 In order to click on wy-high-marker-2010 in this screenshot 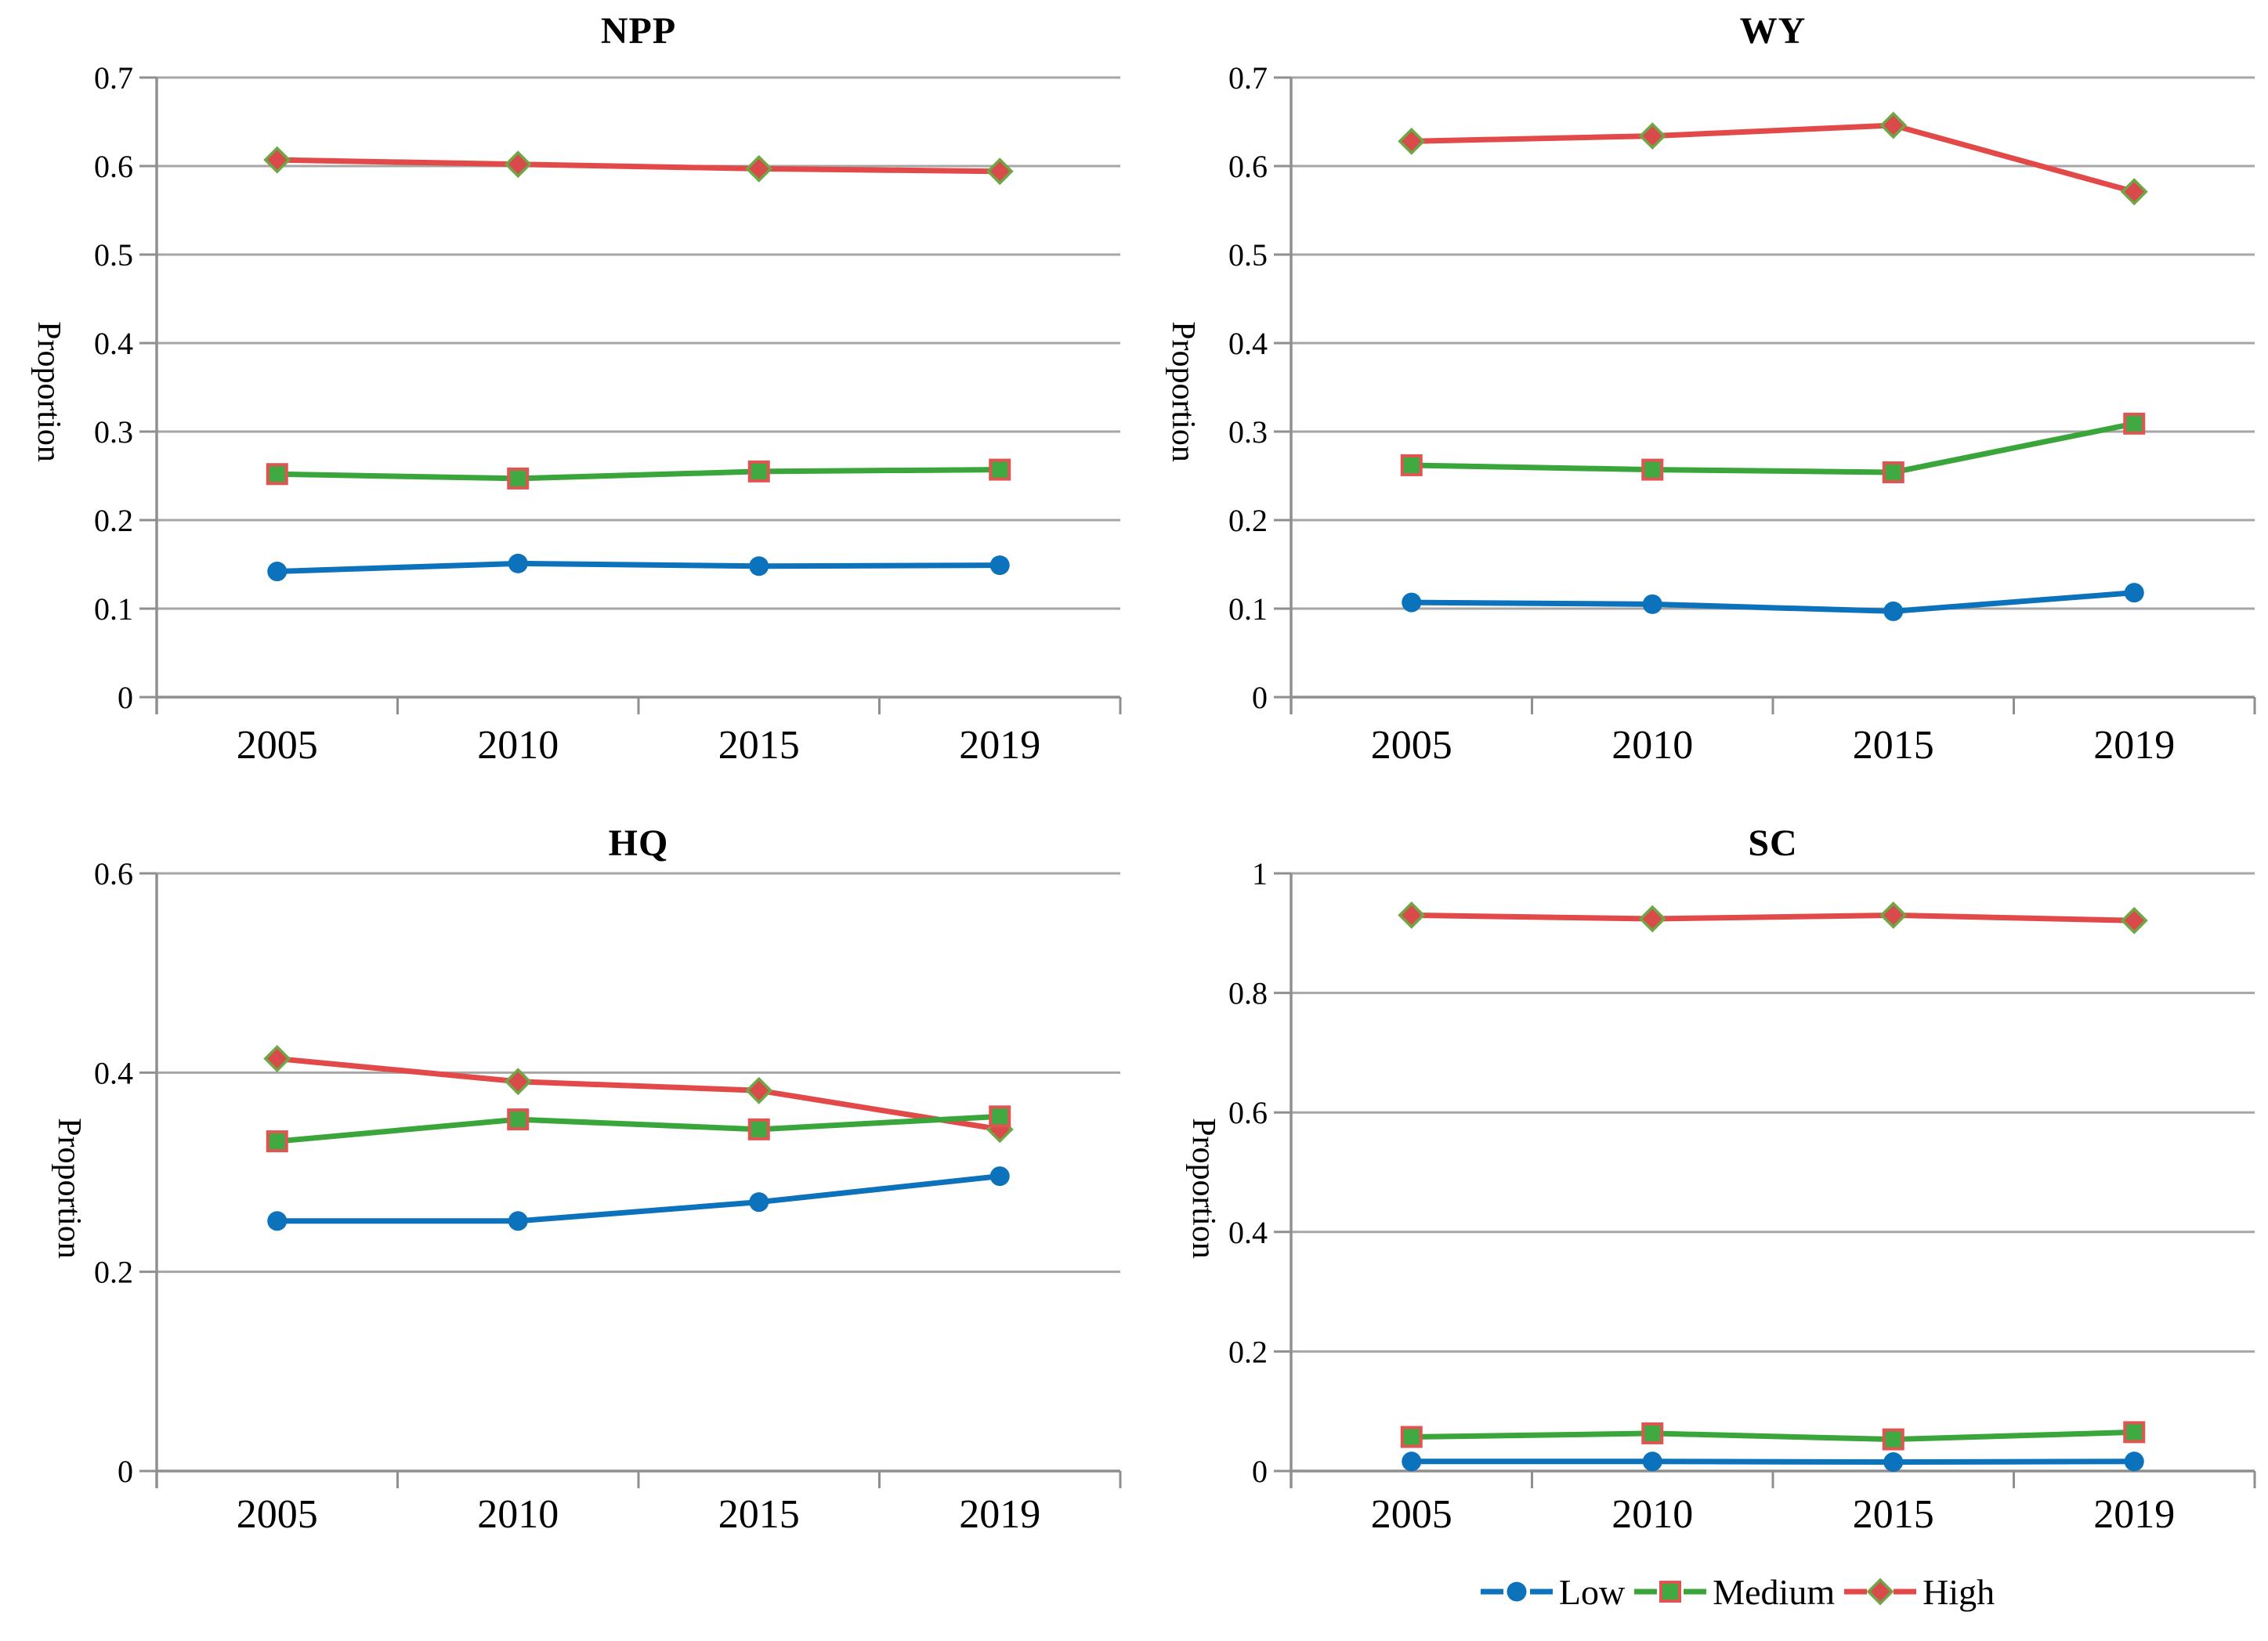, I will do `click(1652, 136)`.